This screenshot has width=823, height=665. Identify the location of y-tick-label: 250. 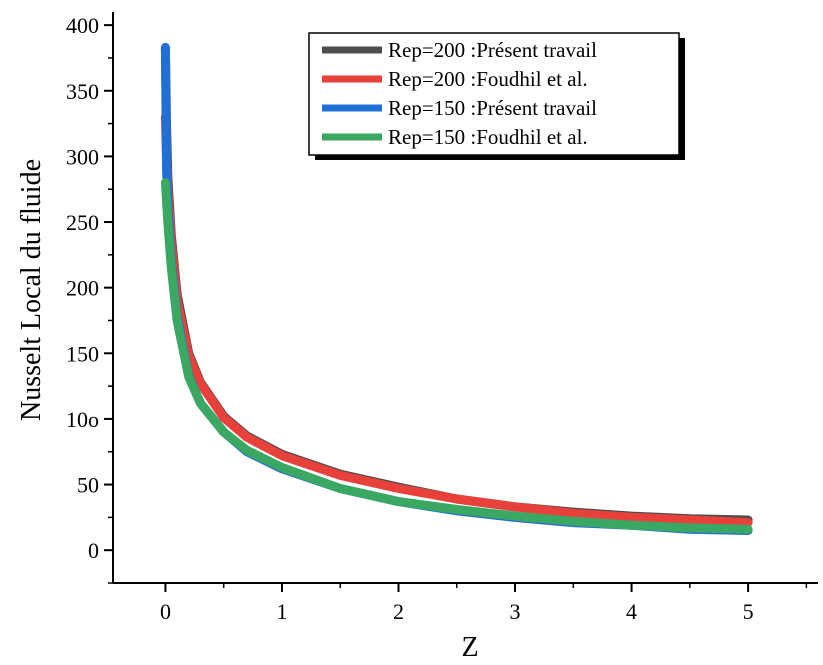
(82, 222).